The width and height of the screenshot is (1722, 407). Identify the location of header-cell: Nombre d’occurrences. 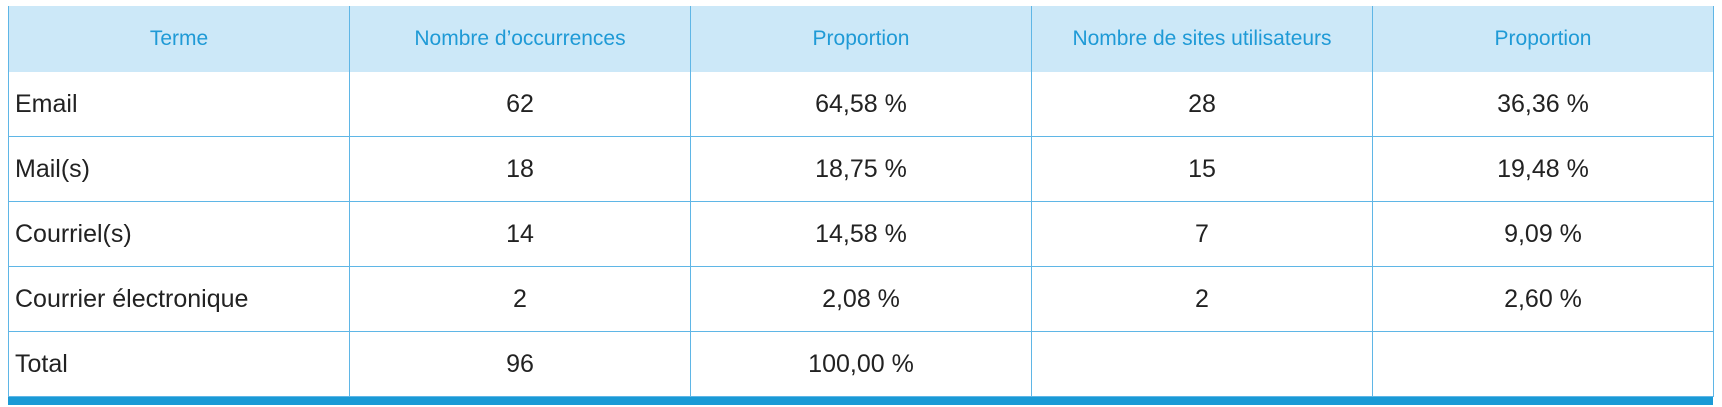
(520, 39).